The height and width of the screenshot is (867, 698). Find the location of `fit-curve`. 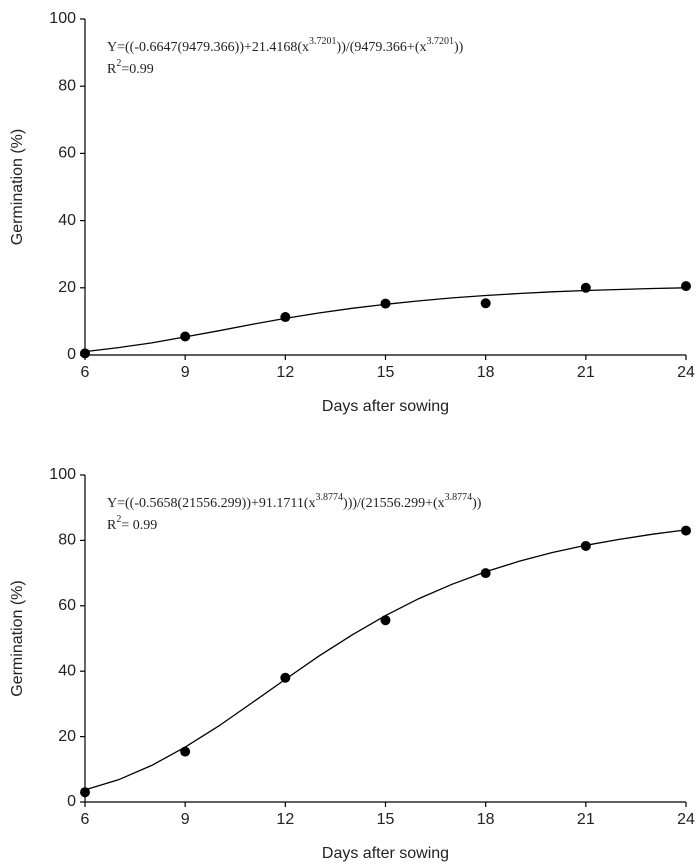

fit-curve is located at coordinates (385, 320).